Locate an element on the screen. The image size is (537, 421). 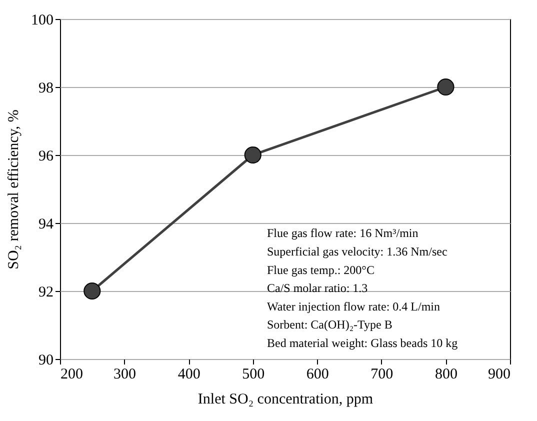
annotation: Water injection flow rate: 0.4 L/min is located at coordinates (353, 306).